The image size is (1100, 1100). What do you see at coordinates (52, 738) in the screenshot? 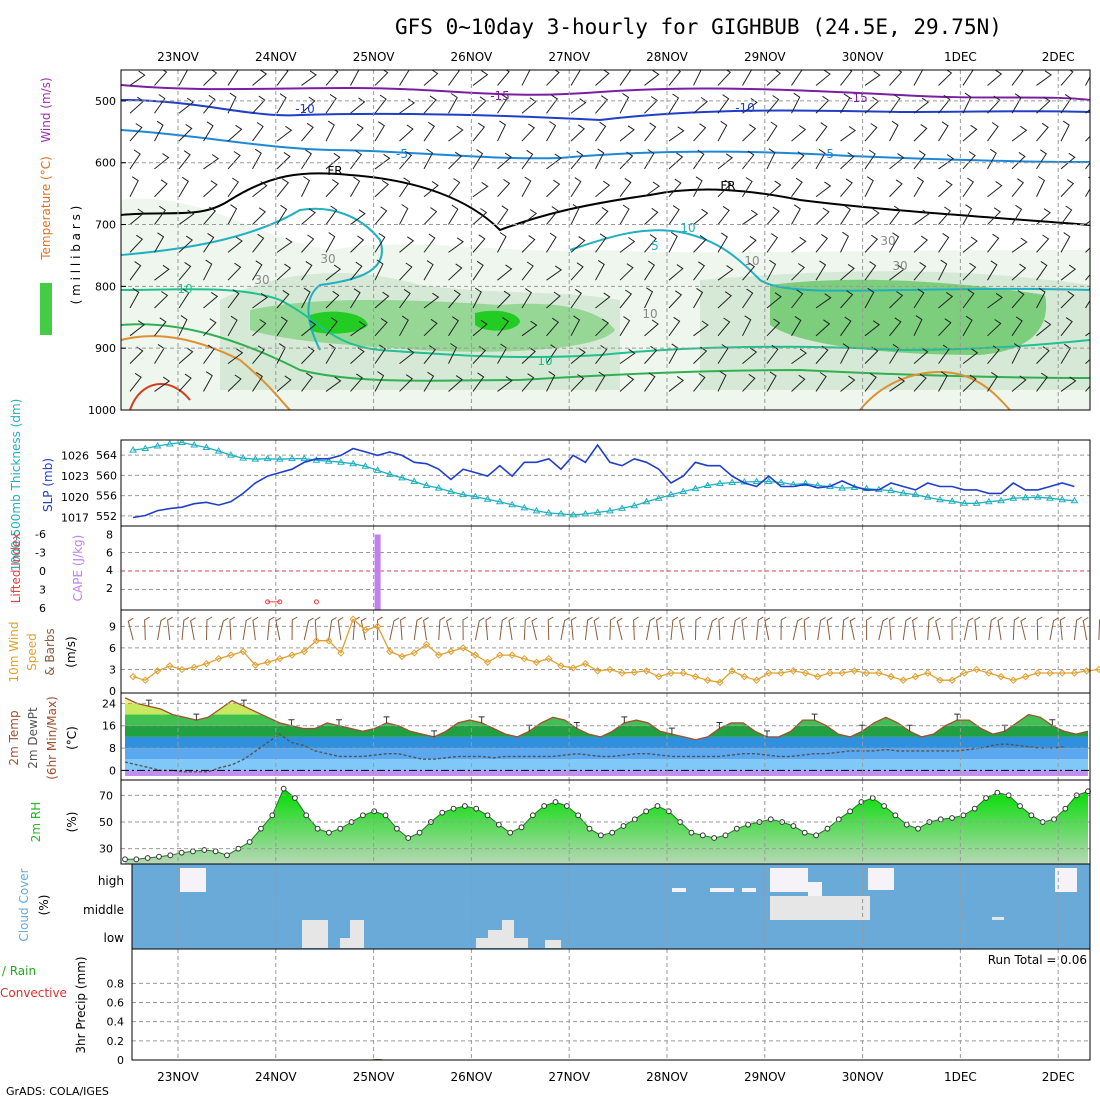
I see `ylabel-minmax: (6hr Min/Max)` at bounding box center [52, 738].